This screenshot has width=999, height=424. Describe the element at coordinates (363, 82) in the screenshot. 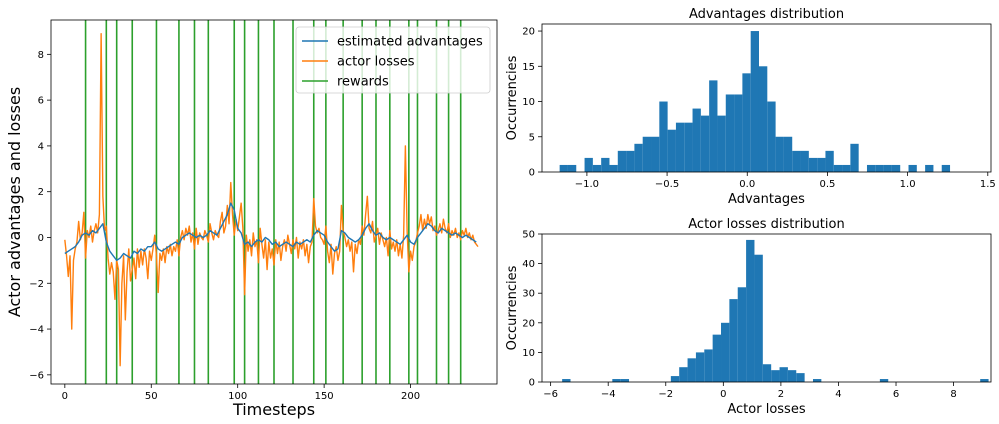

I see `legend-label-rewards: rewards` at that location.